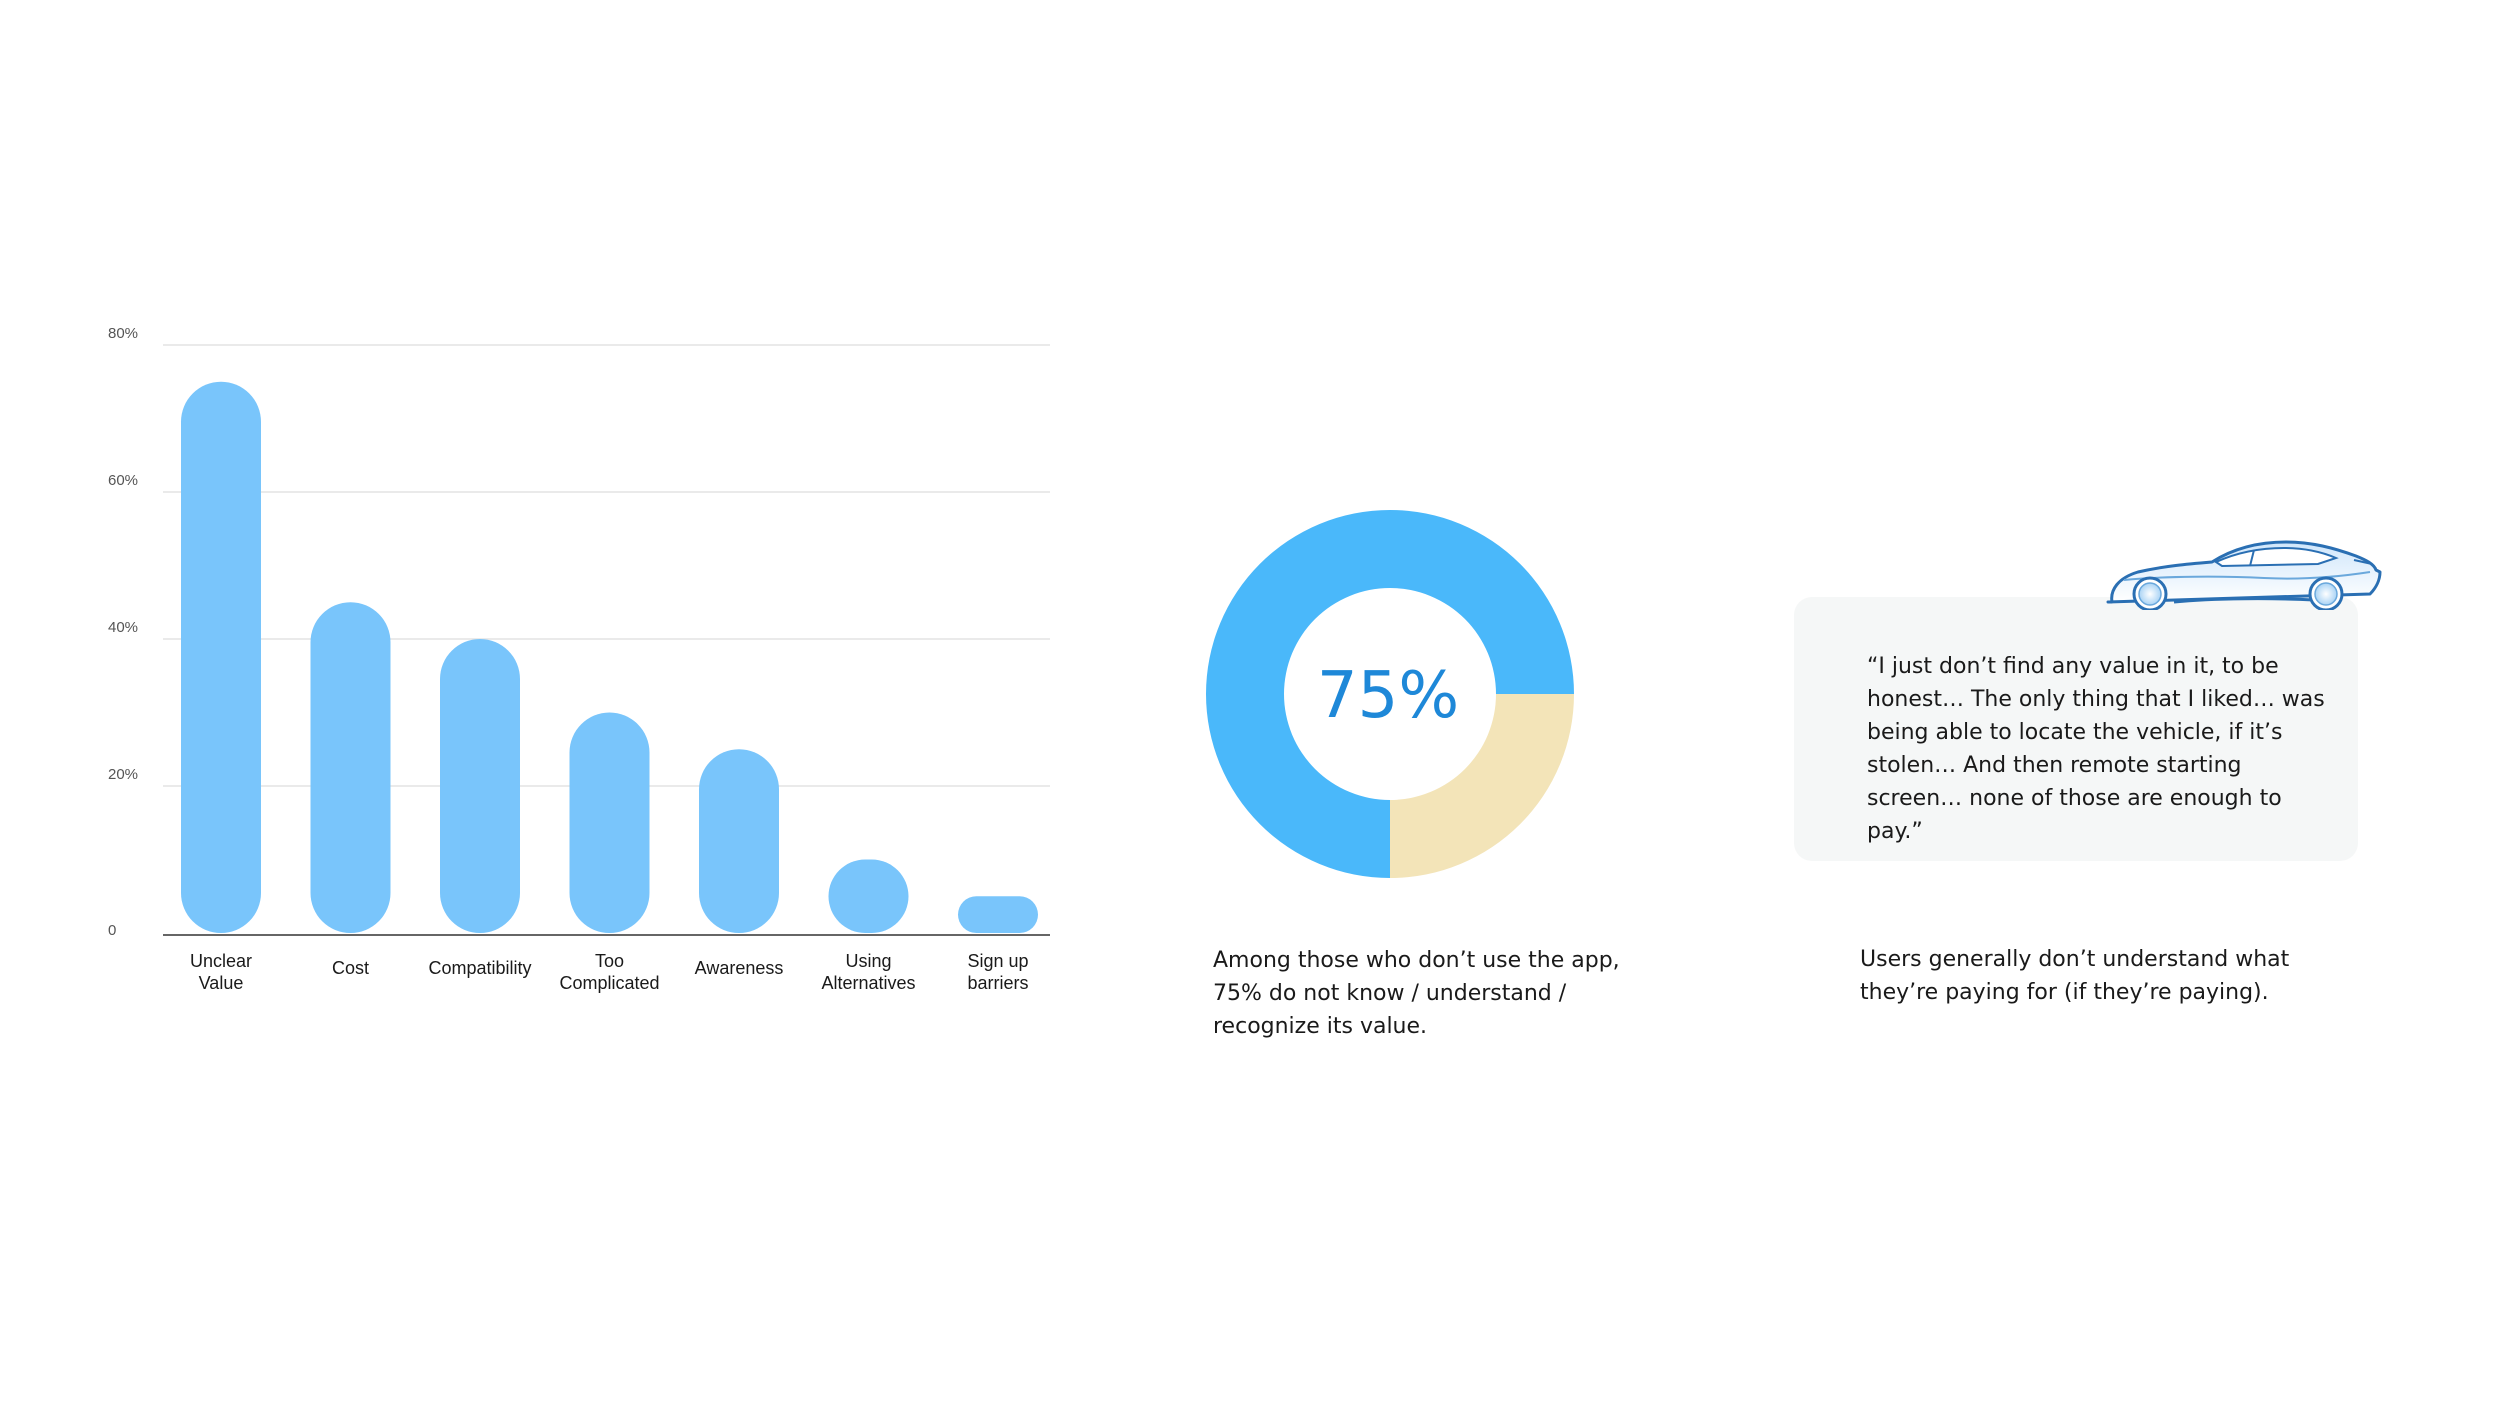 The height and width of the screenshot is (1406, 2500). Describe the element at coordinates (868, 972) in the screenshot. I see `category-label: Using Alternatives` at that location.